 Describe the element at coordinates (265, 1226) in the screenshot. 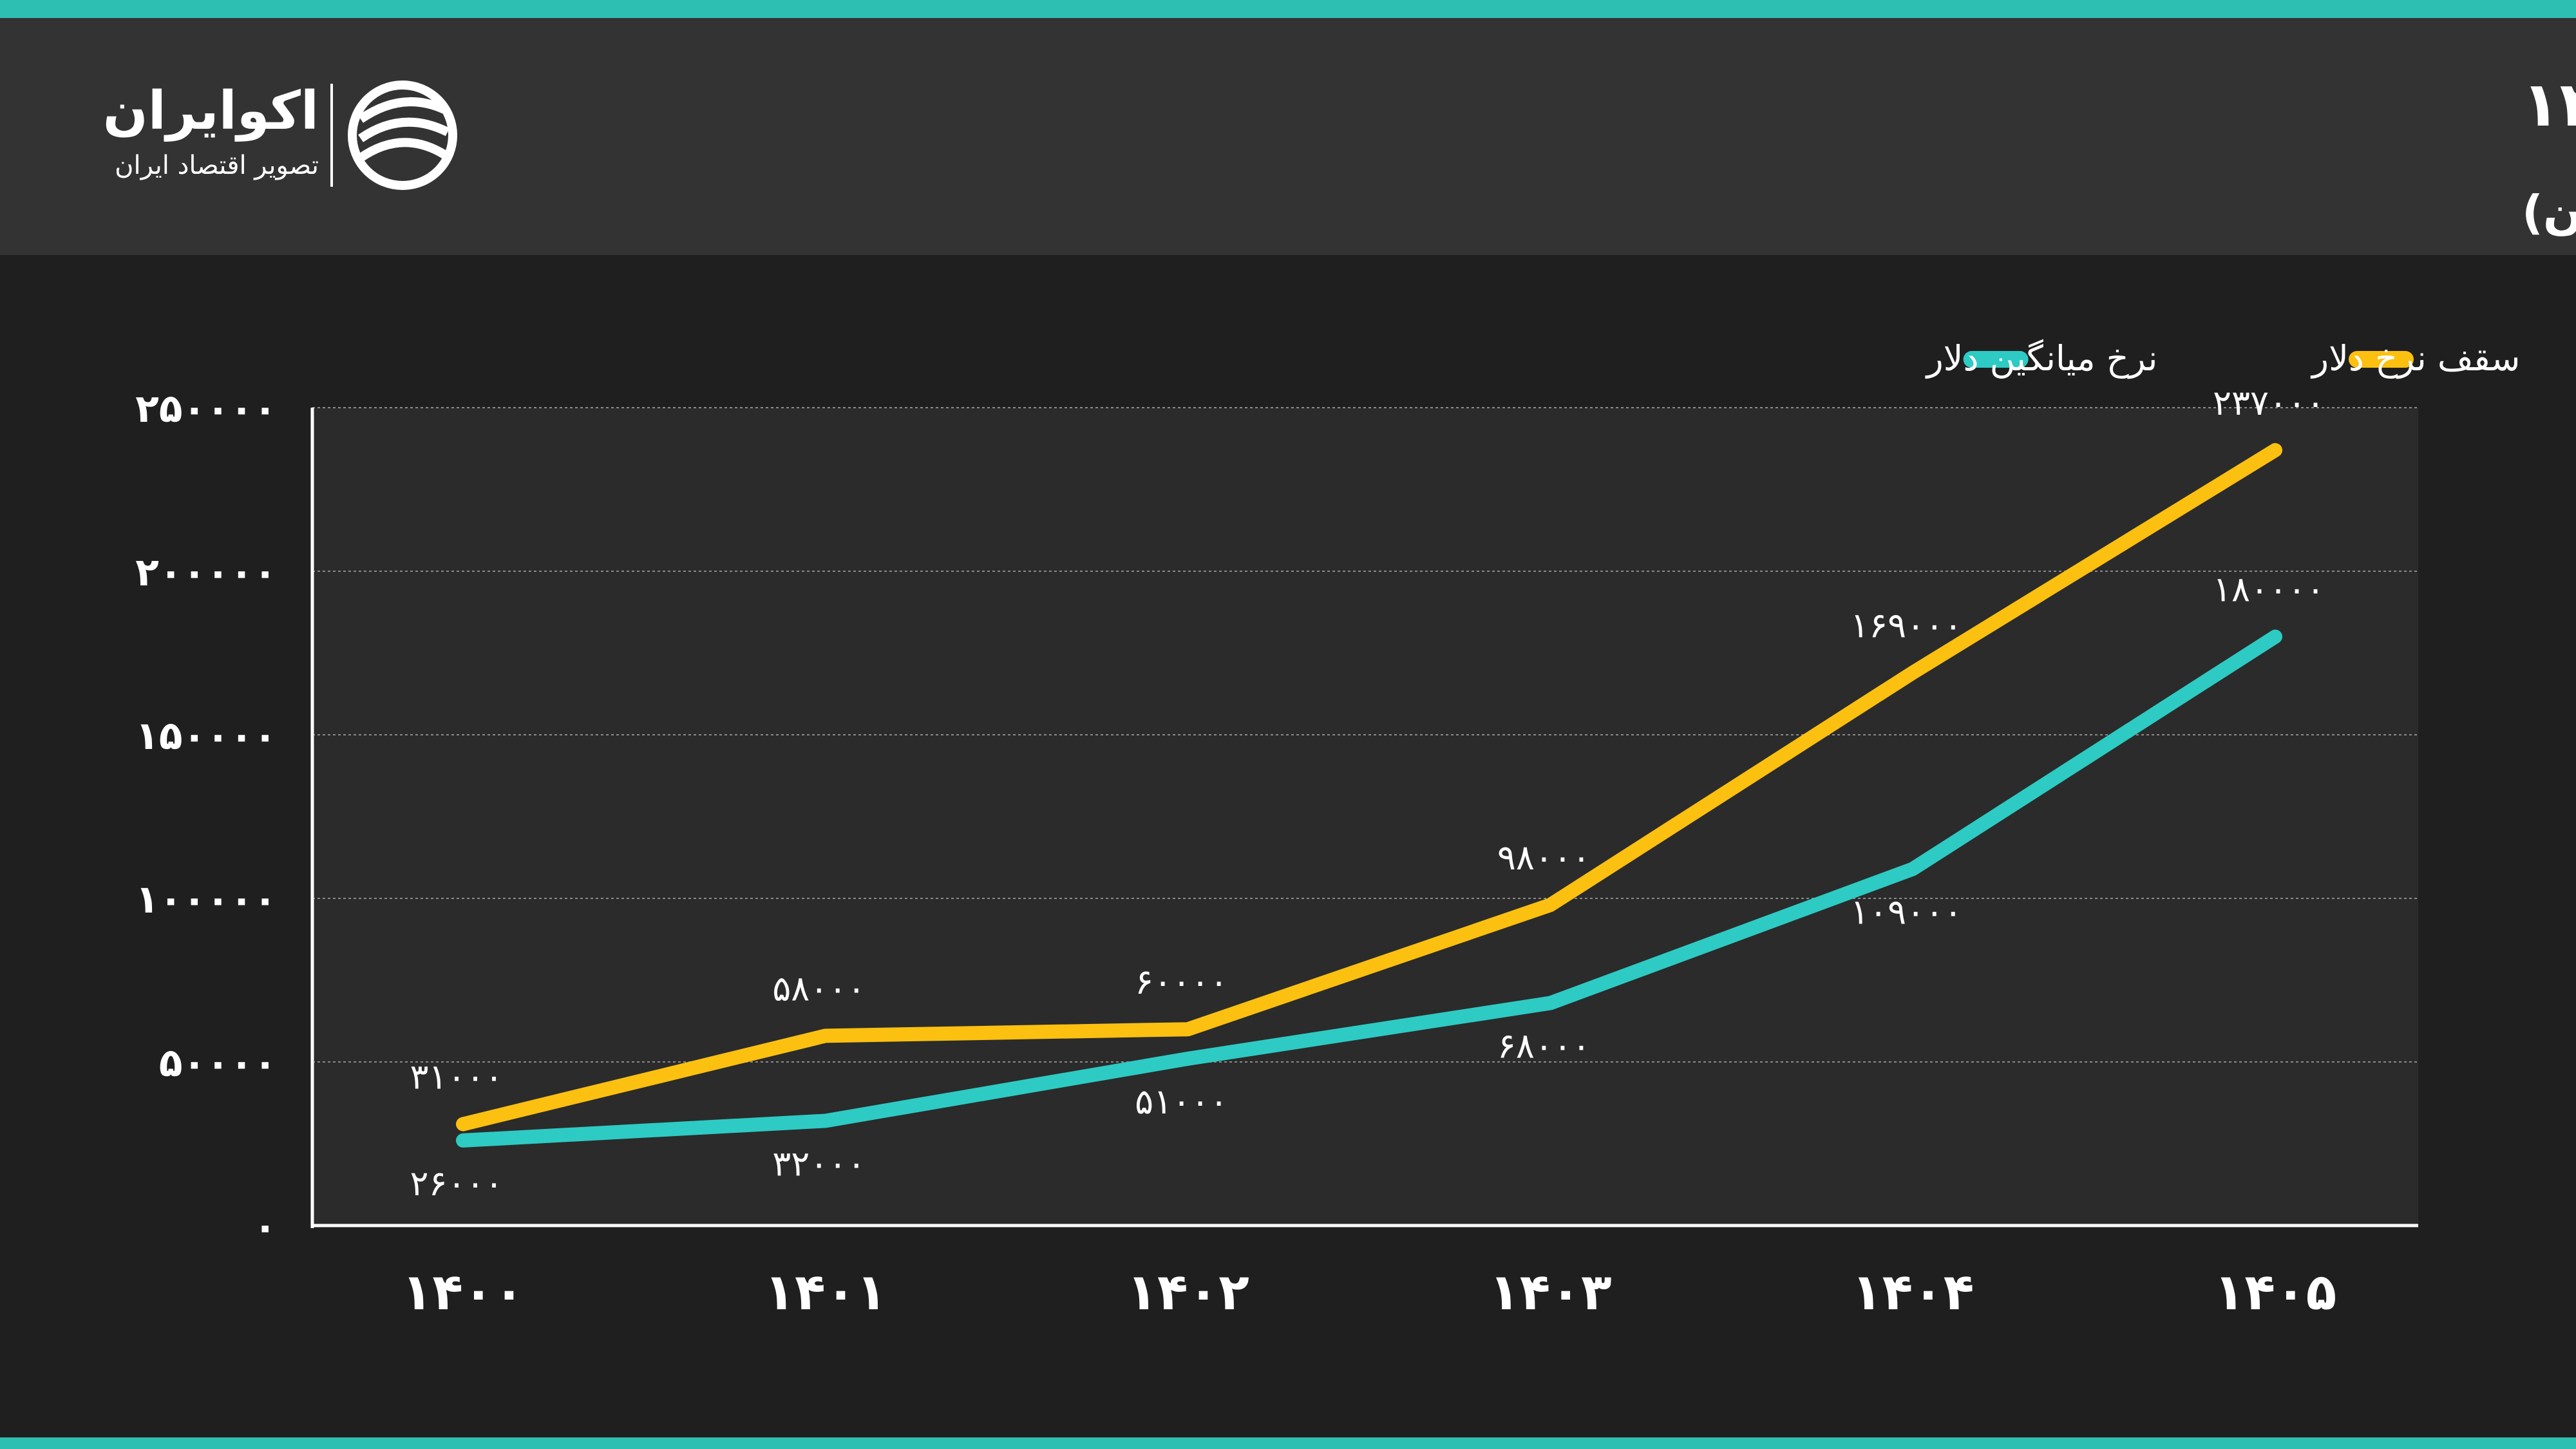

I see `y-tick-label: ۰` at that location.